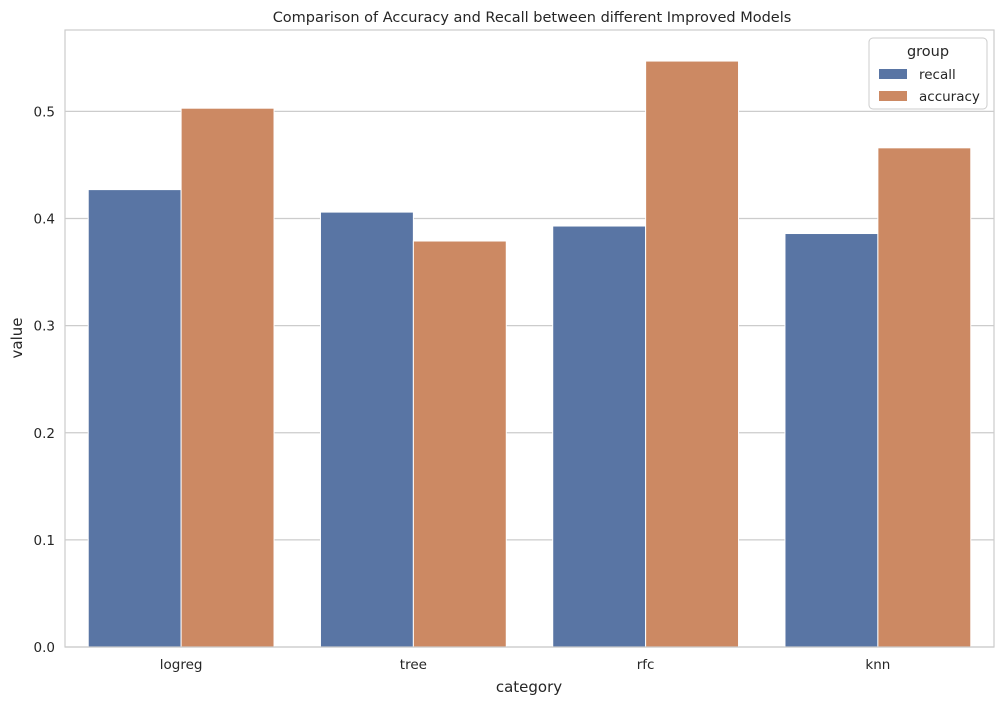 Image resolution: width=1005 pixels, height=704 pixels. What do you see at coordinates (44, 220) in the screenshot?
I see `y-tick-label: 0.4` at bounding box center [44, 220].